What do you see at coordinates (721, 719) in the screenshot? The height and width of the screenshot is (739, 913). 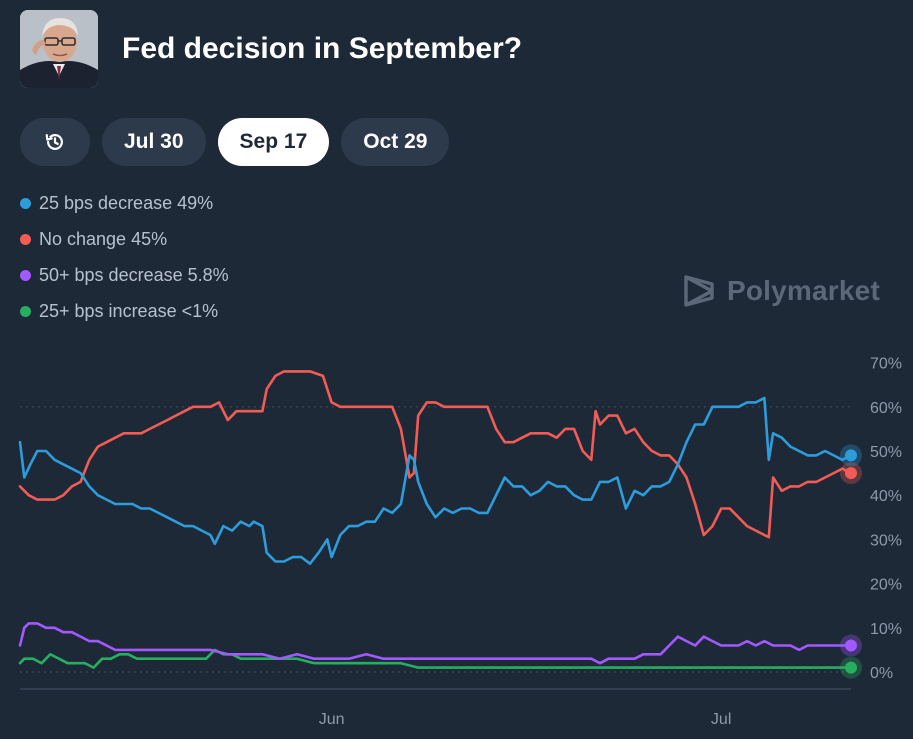 I see `x-tick-label: Jul` at bounding box center [721, 719].